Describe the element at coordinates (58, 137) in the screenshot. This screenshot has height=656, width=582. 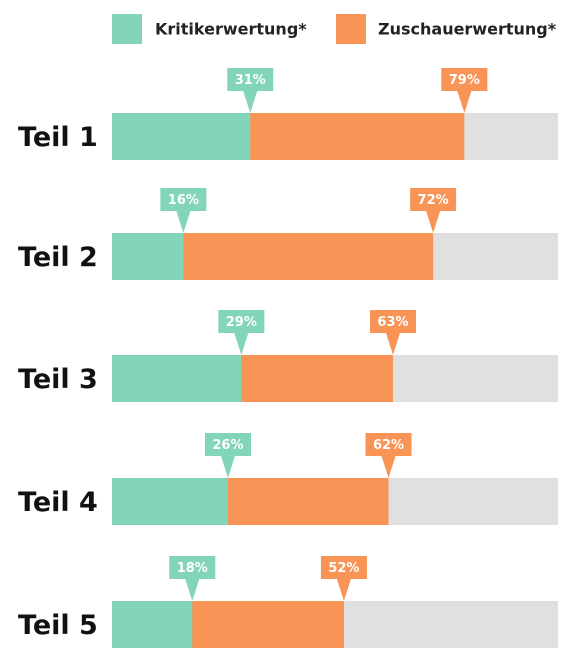
I see `category-label: Teil 1` at that location.